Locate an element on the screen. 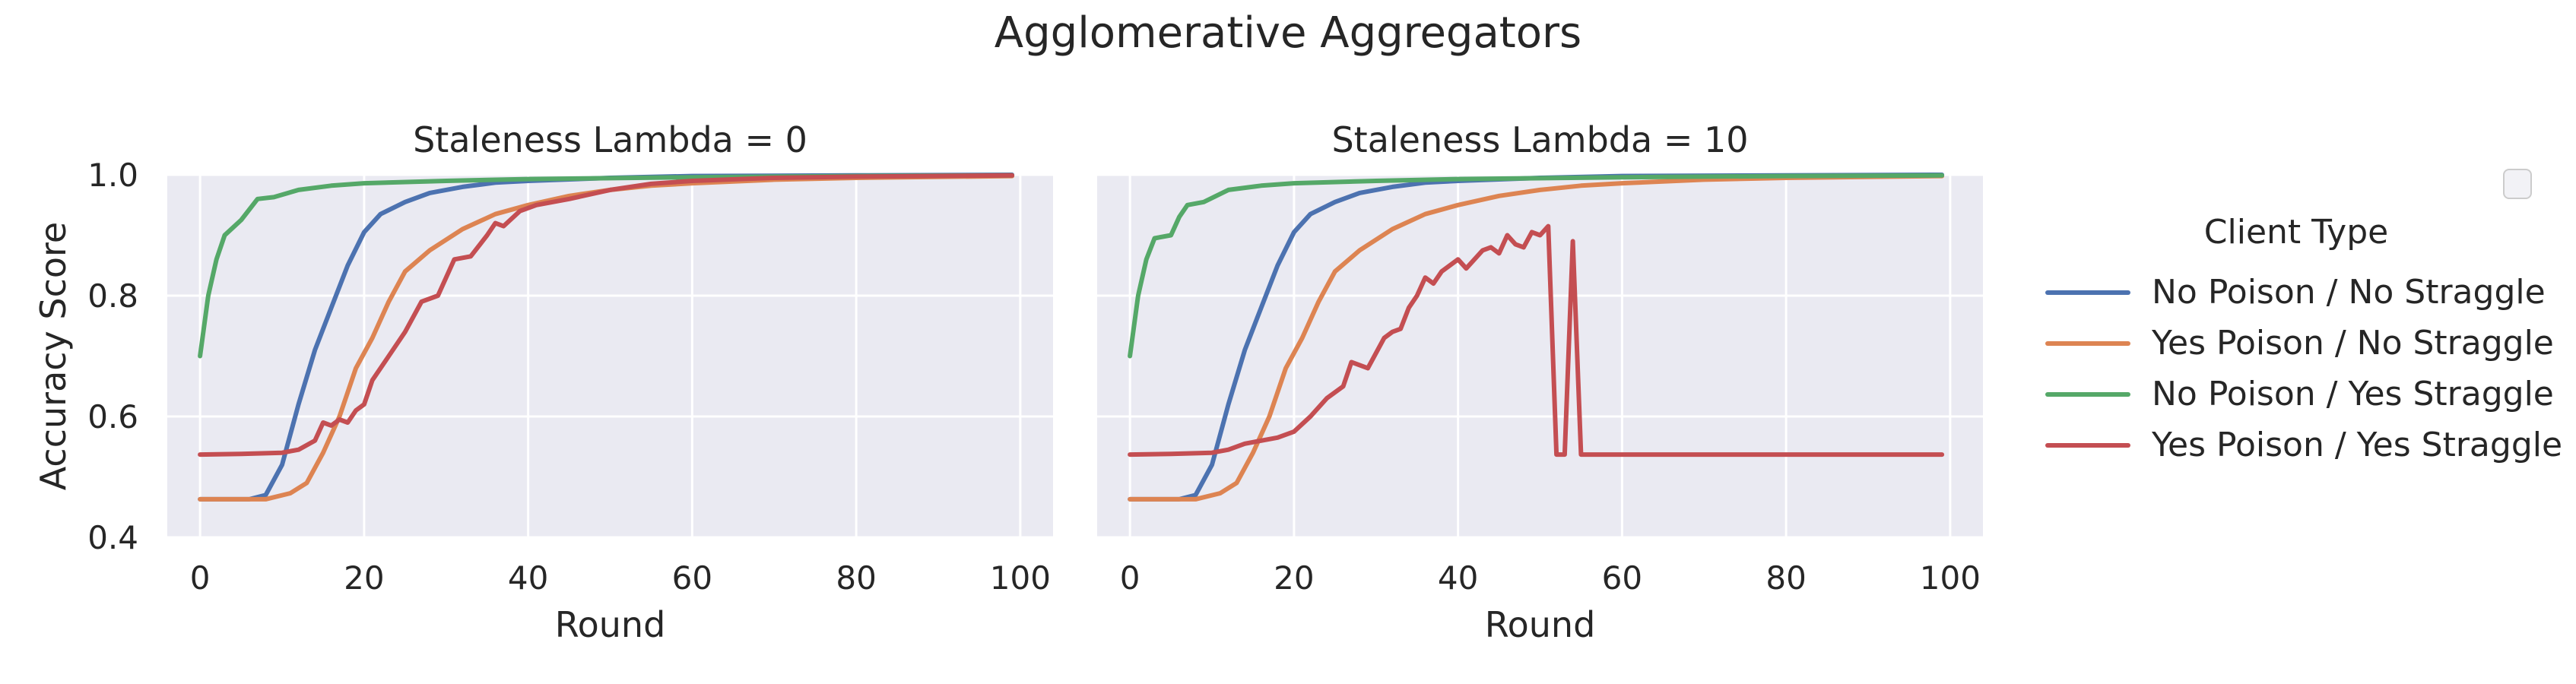 The image size is (2576, 684). legend-label: Yes Poison / Yes Straggle is located at coordinates (2357, 445).